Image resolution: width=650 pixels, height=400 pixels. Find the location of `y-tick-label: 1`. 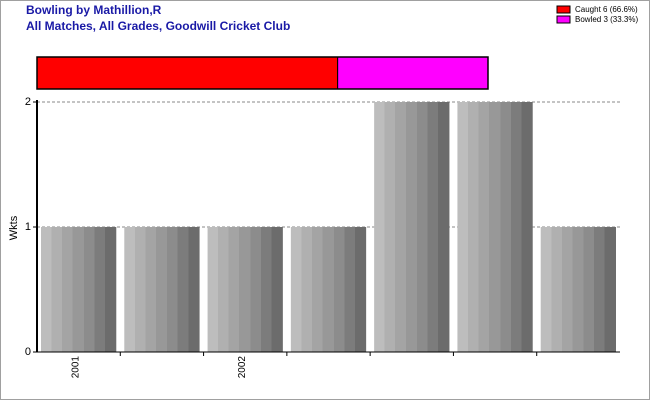

y-tick-label: 1 is located at coordinates (28, 227).